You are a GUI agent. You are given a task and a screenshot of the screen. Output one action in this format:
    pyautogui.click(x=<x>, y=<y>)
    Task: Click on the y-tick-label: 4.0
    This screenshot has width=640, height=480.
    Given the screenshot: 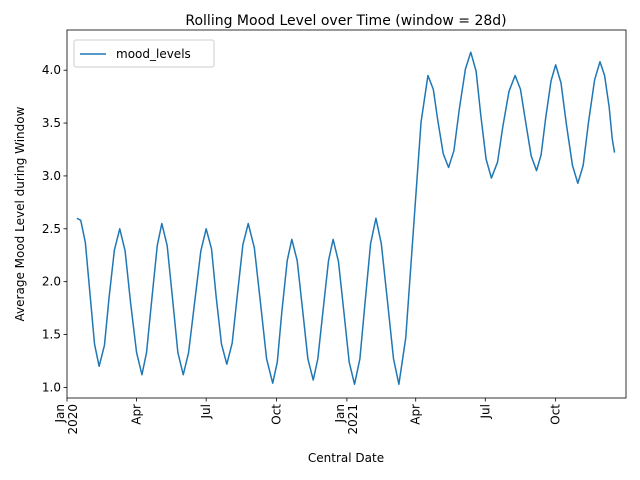 What is the action you would take?
    pyautogui.click(x=51, y=70)
    